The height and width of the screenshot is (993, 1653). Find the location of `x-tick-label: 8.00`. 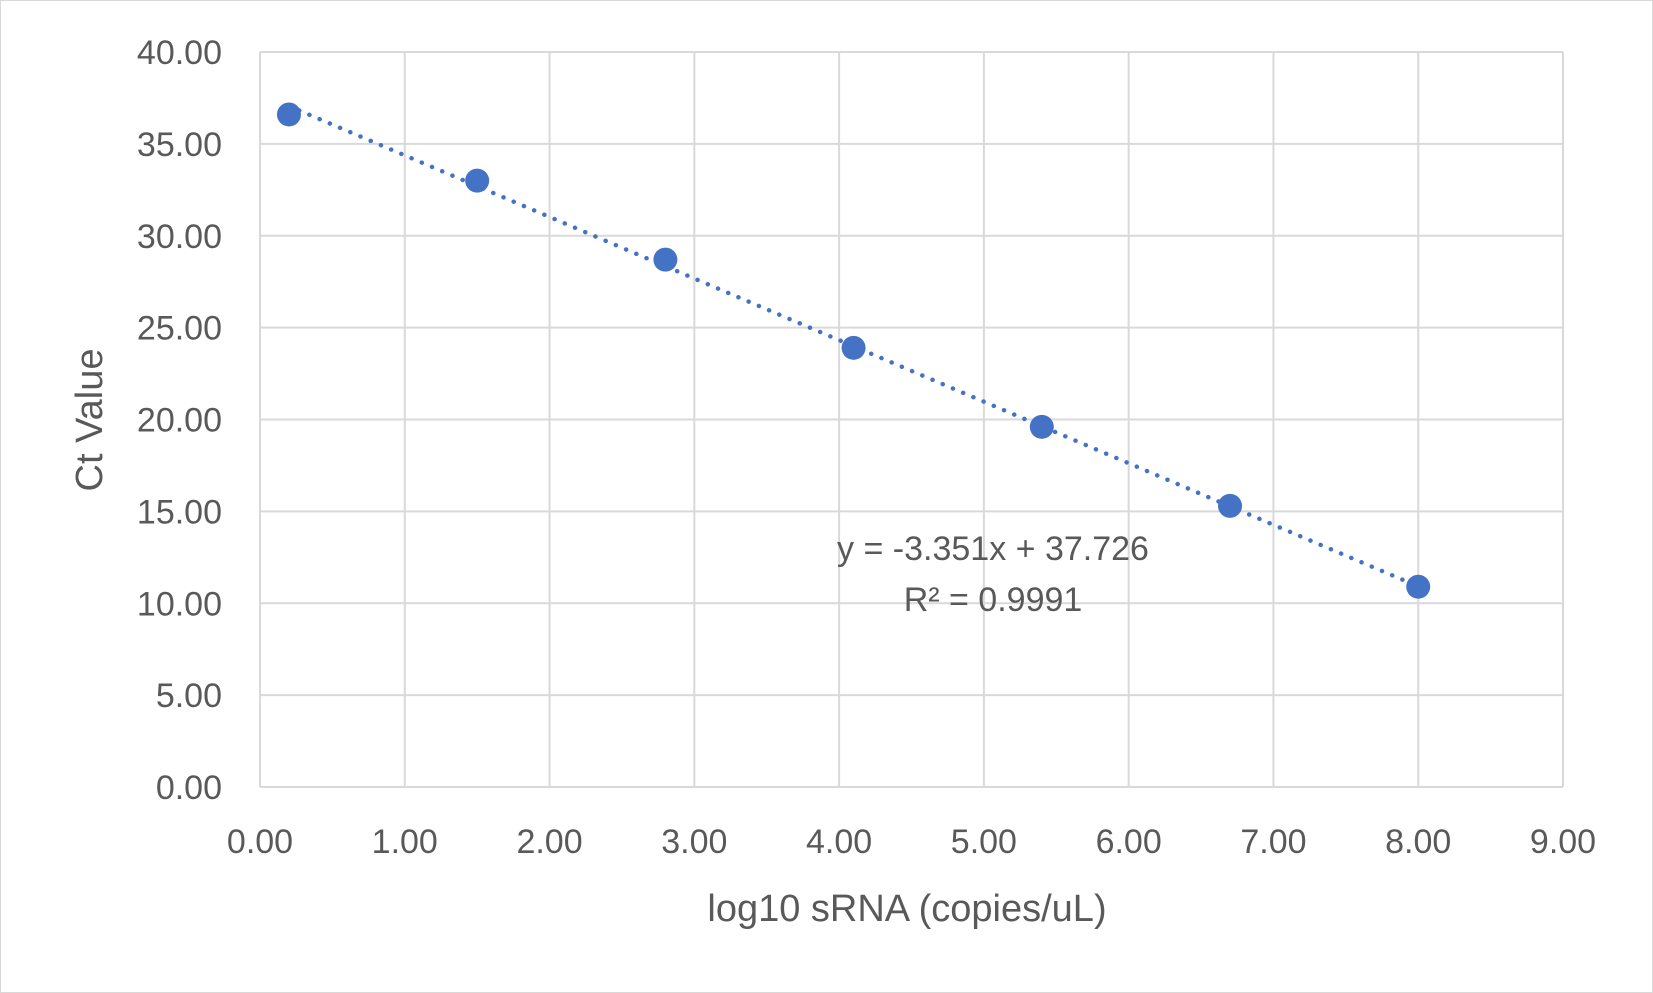

x-tick-label: 8.00 is located at coordinates (1418, 842).